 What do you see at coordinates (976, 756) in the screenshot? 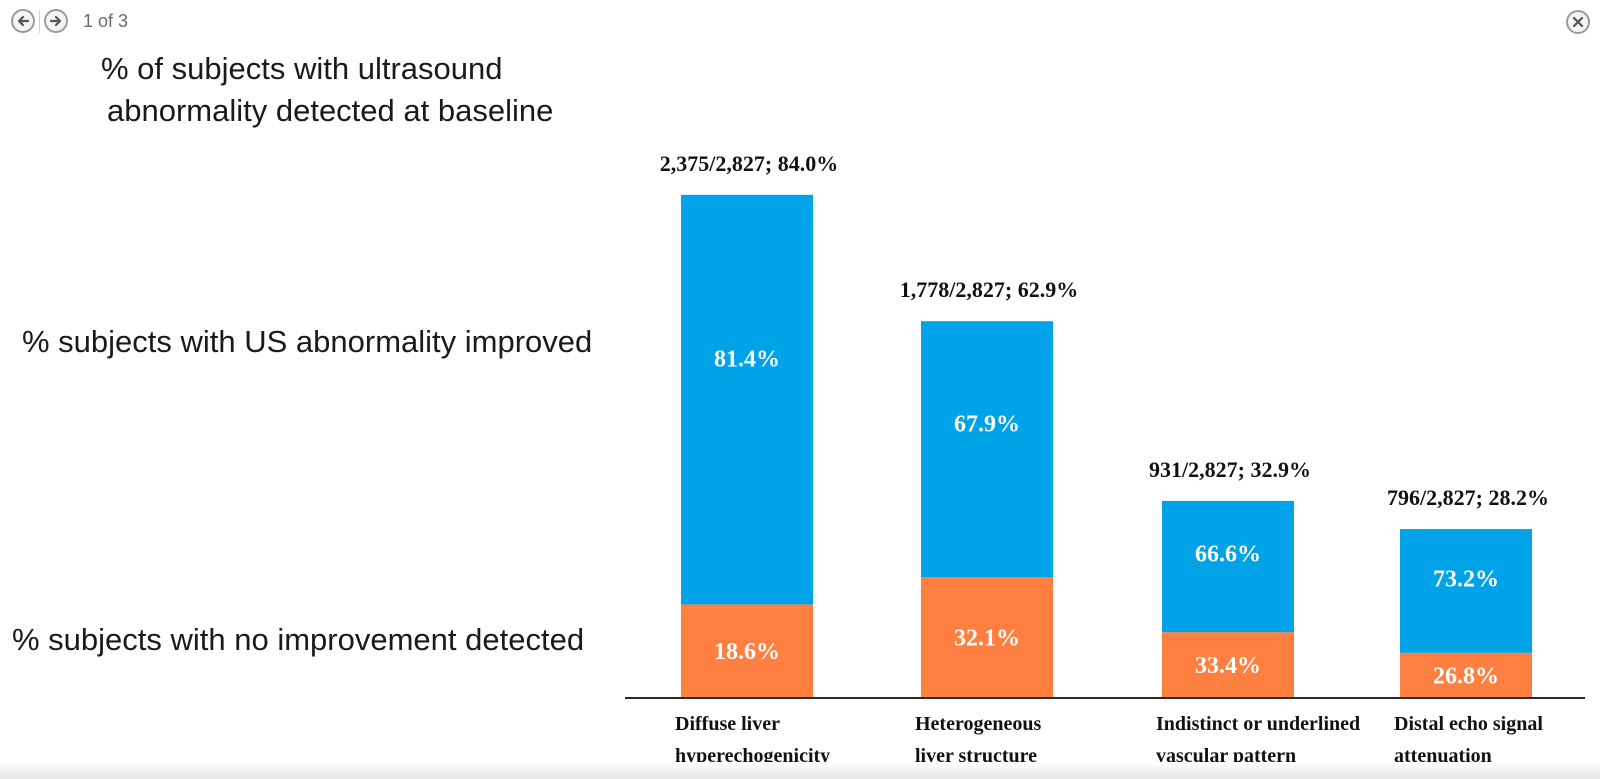
I see `category-label: liver structure` at bounding box center [976, 756].